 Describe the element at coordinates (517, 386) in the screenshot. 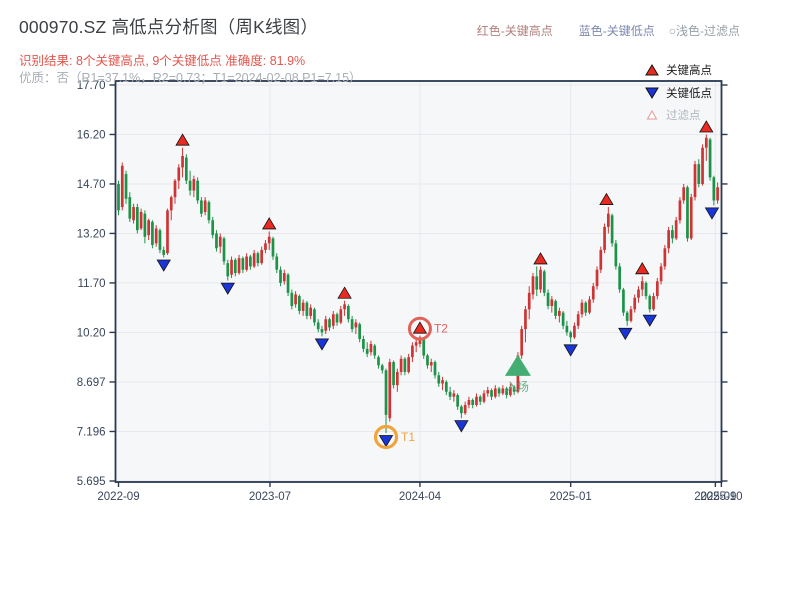

I see `entry-label: 入场` at that location.